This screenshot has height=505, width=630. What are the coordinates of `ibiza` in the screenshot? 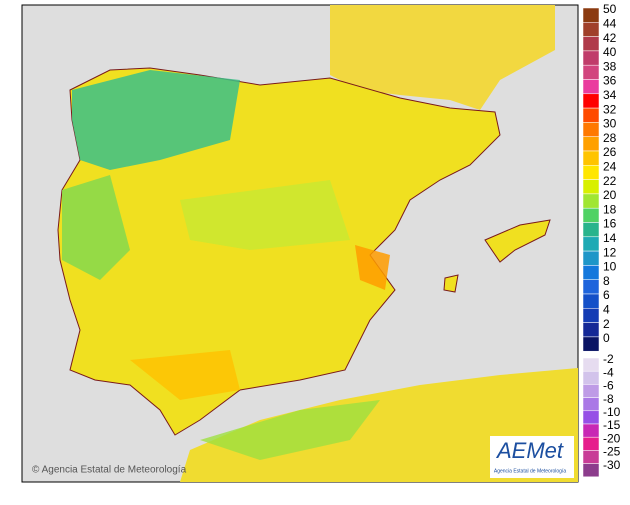 It's located at (451, 283).